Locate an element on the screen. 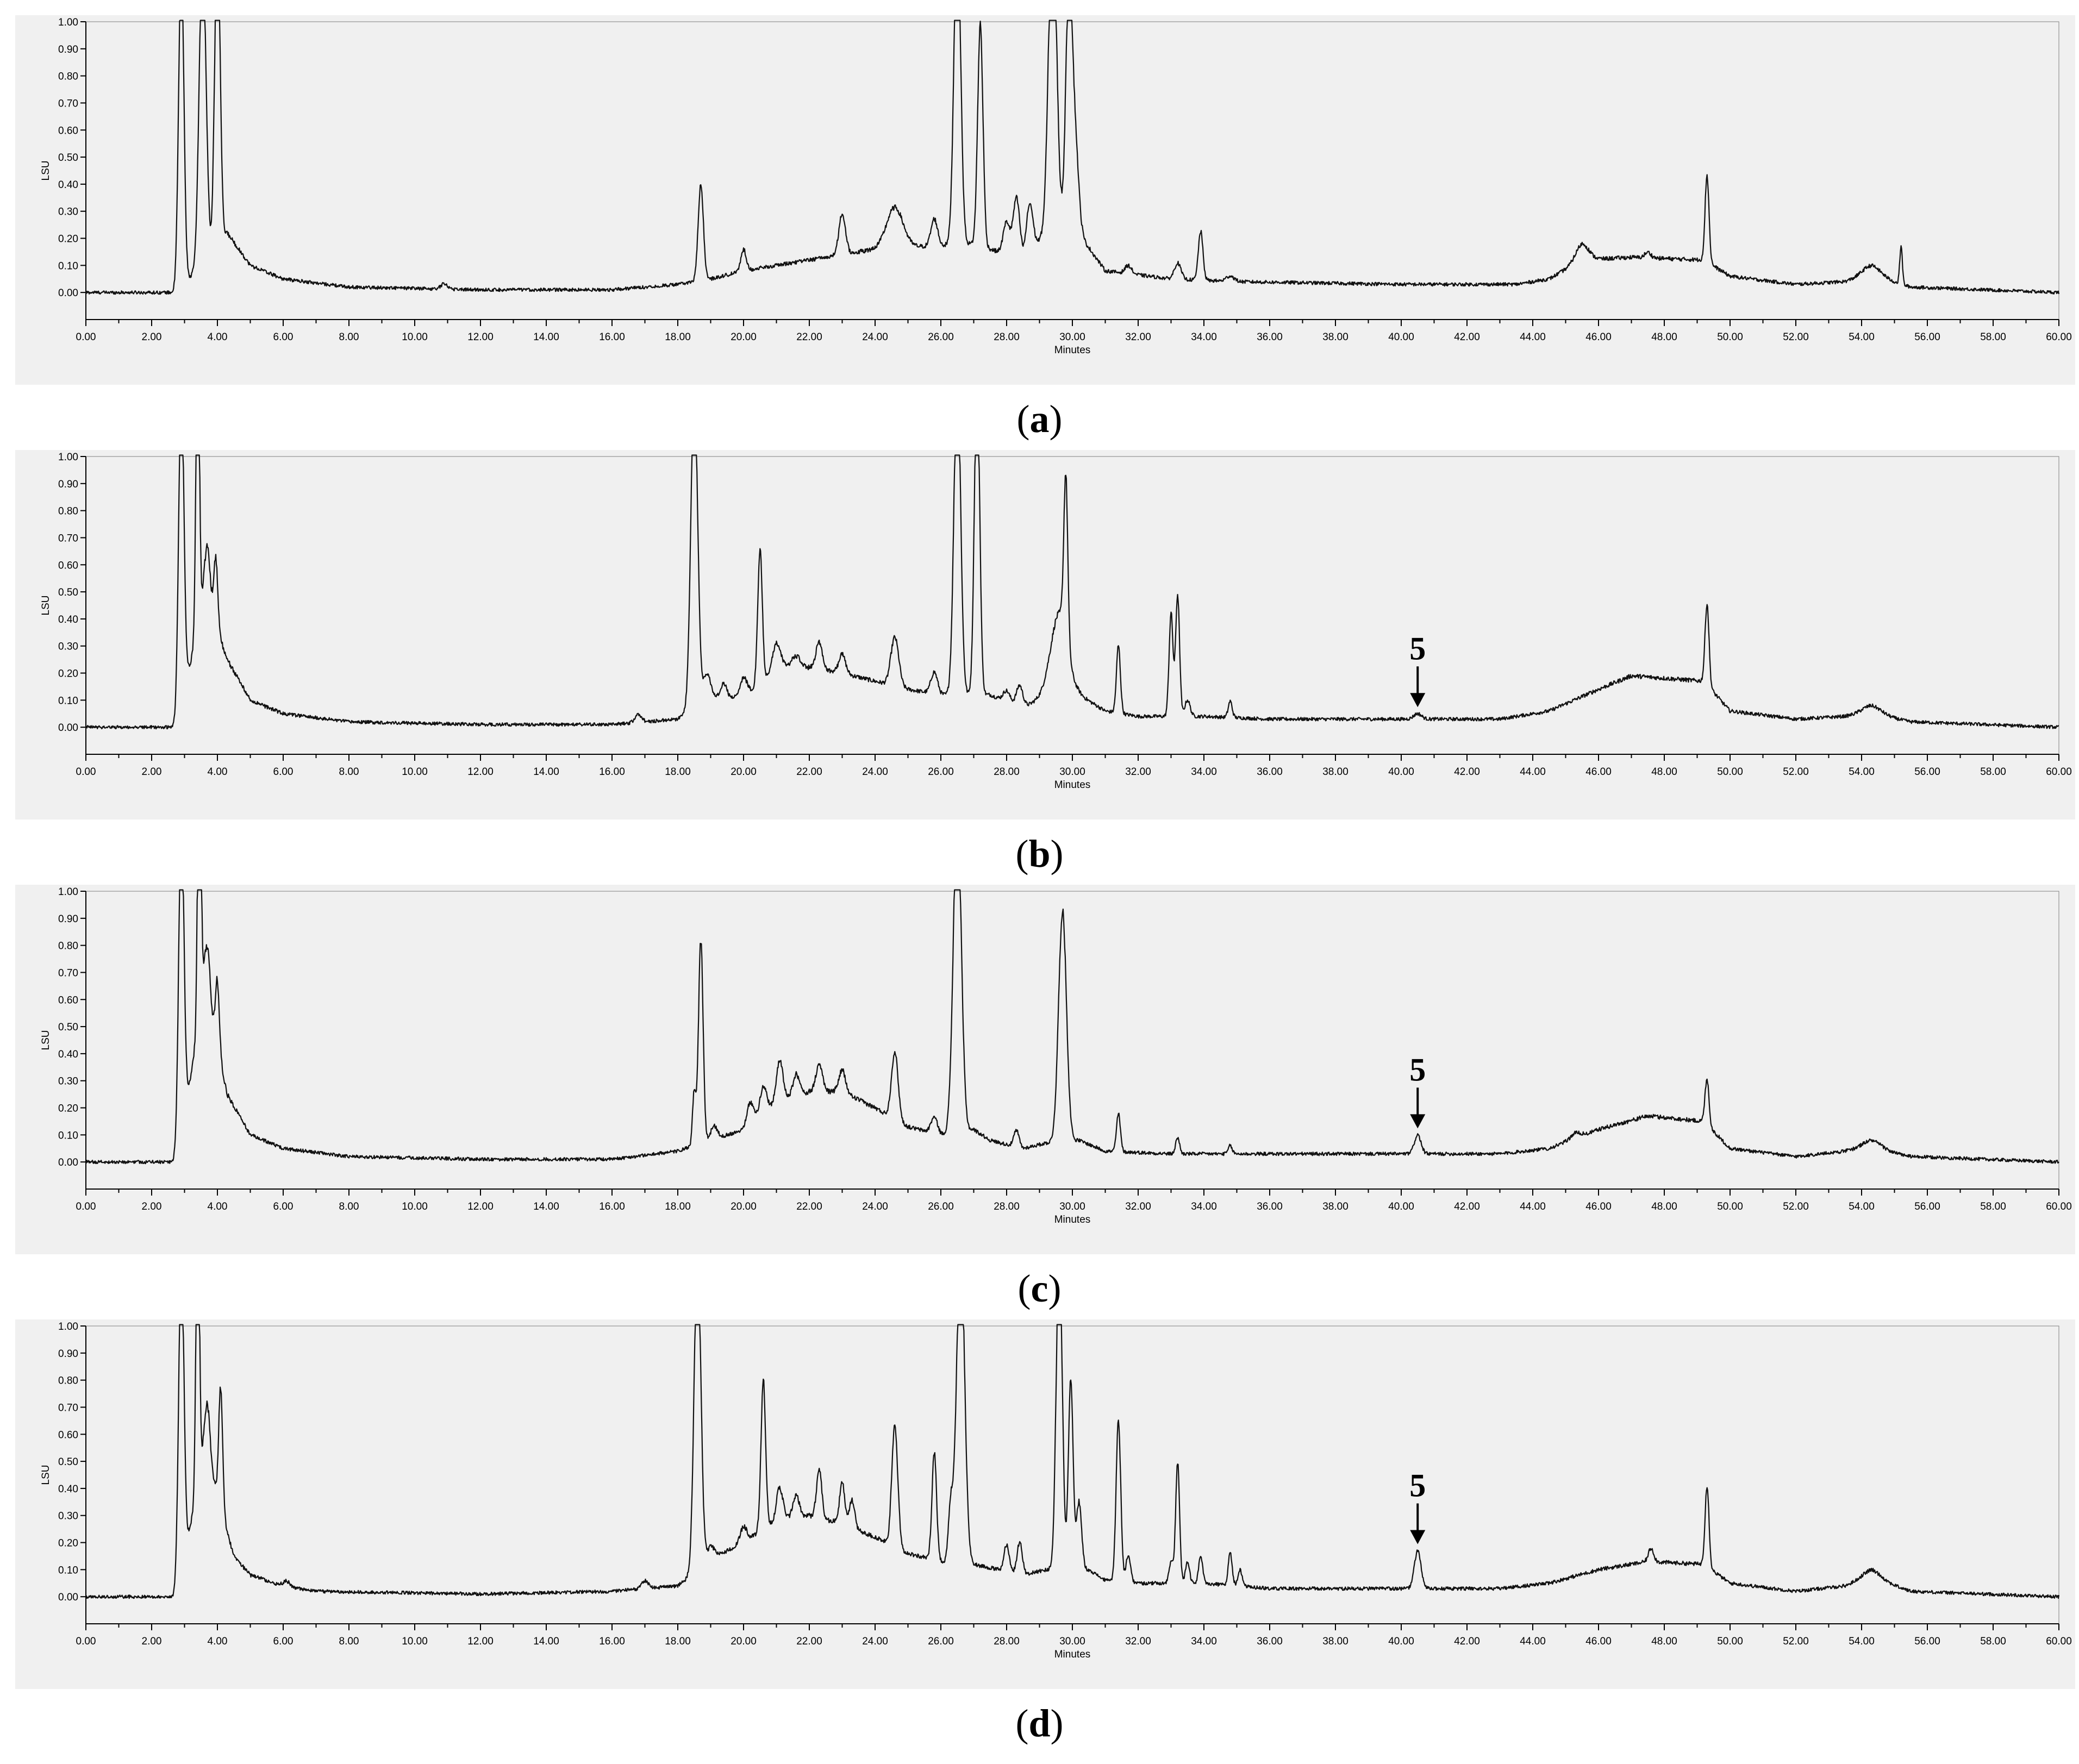  caption-a-close-paren: ) is located at coordinates (1056, 419).